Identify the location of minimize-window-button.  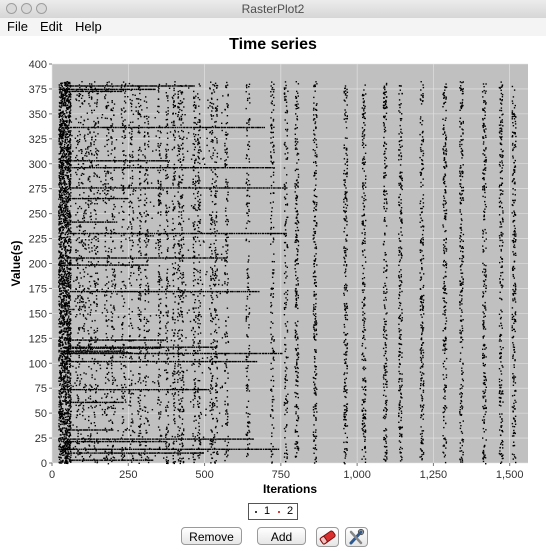
(26, 8).